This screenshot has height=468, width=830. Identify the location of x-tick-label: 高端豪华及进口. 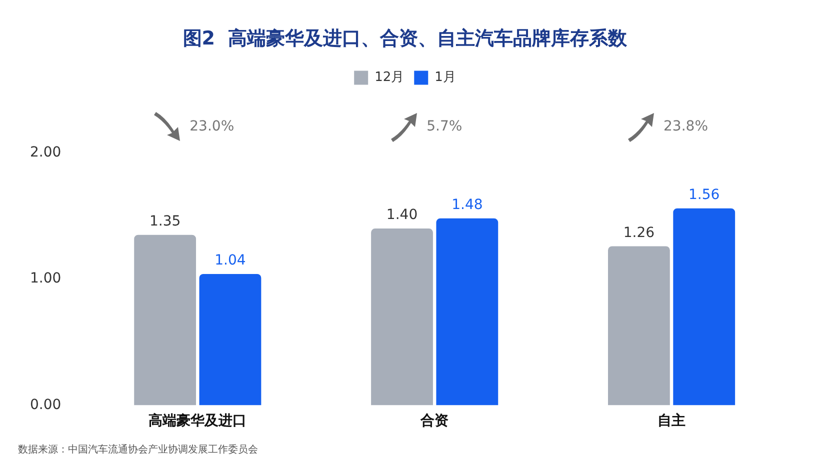
(197, 421).